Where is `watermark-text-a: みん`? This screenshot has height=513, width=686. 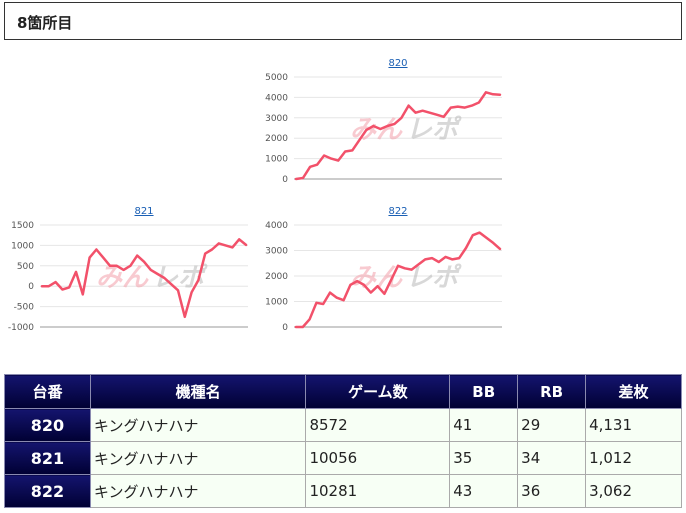
watermark-text-a: みん is located at coordinates (122, 278).